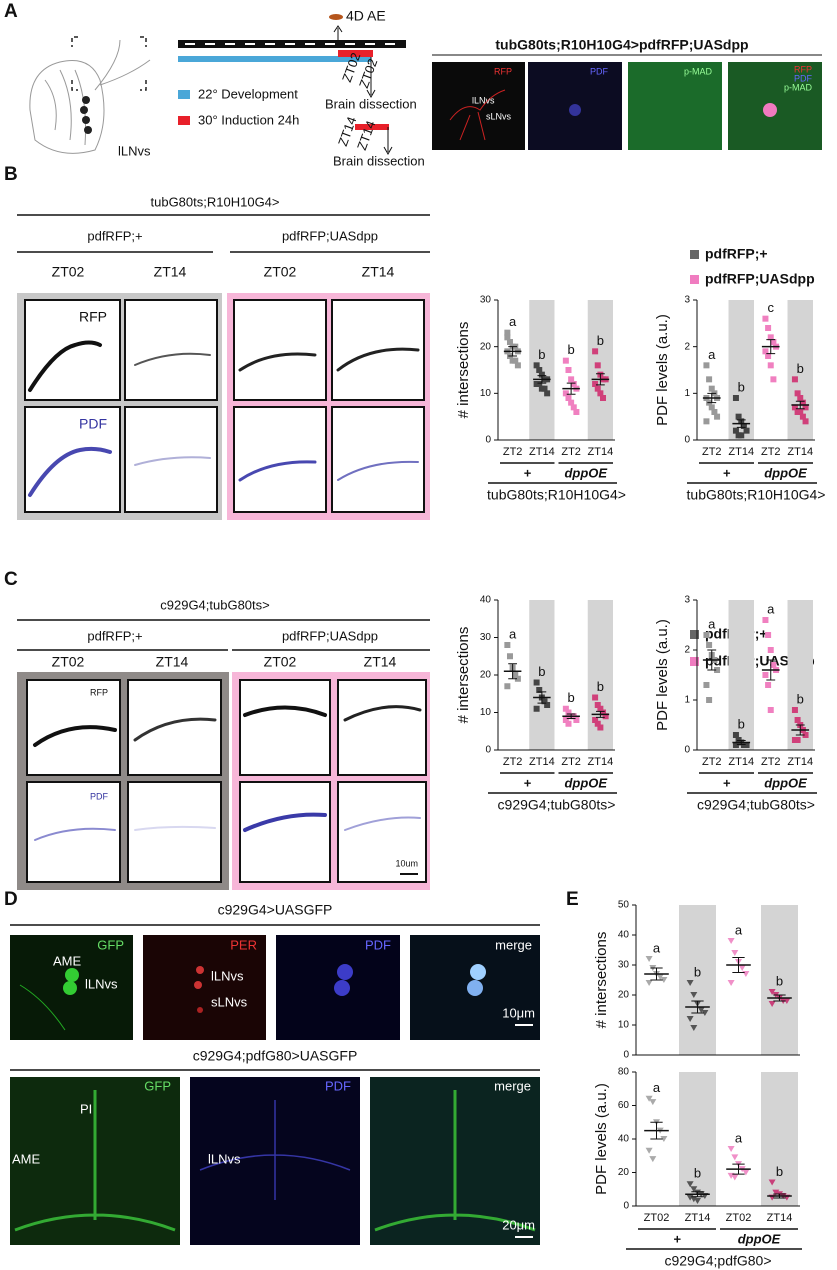 Image resolution: width=837 pixels, height=1270 pixels. What do you see at coordinates (662, 675) in the screenshot?
I see `y-axis-label: PDF levels (a.u.)` at bounding box center [662, 675].